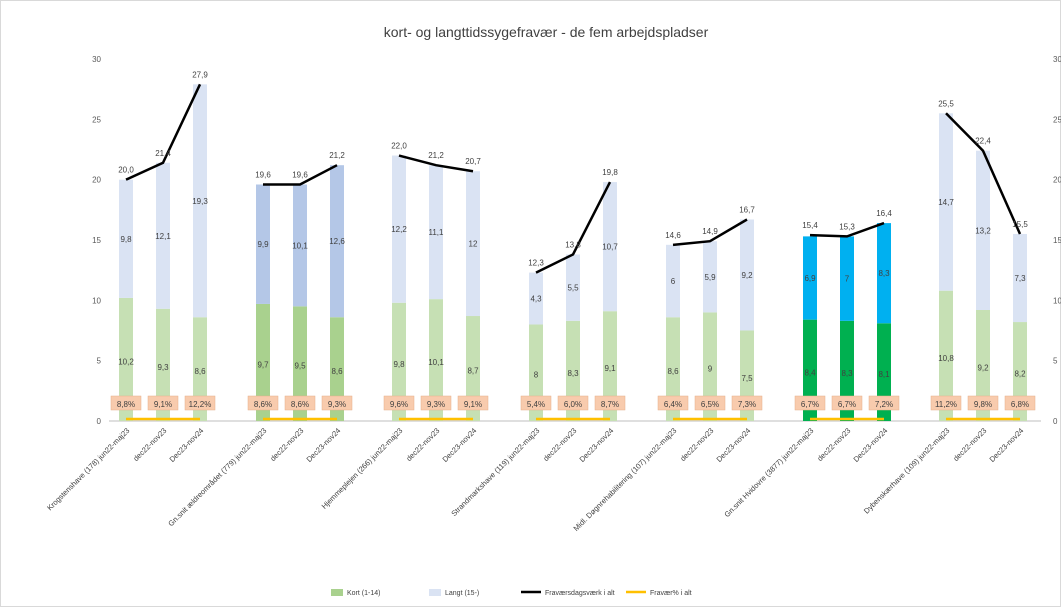  I want to click on kort-value-label: 8,2, so click(1020, 374).